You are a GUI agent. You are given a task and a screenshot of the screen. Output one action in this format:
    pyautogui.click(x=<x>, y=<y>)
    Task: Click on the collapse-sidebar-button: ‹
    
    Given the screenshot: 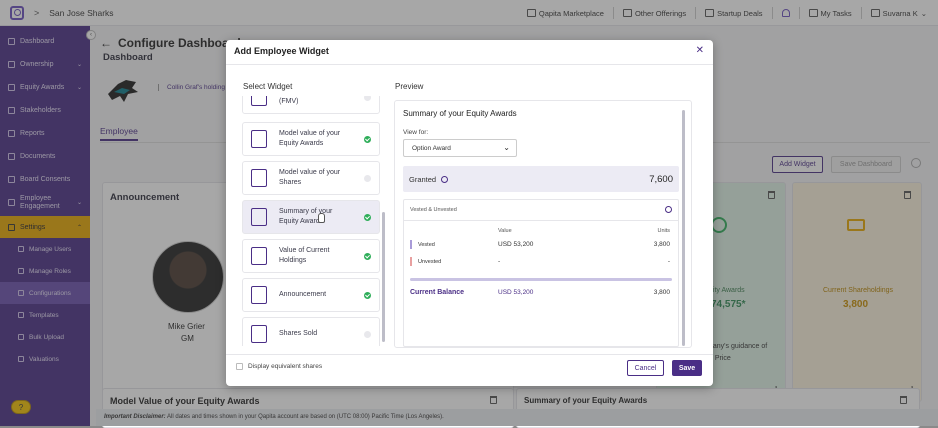 What is the action you would take?
    pyautogui.click(x=91, y=35)
    